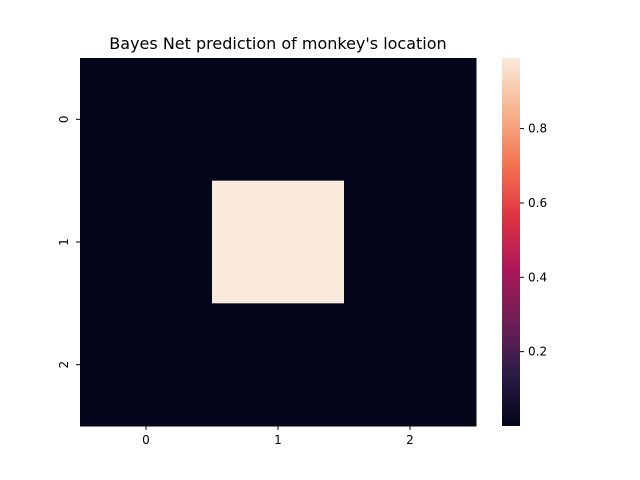 Image resolution: width=640 pixels, height=480 pixels. Describe the element at coordinates (537, 277) in the screenshot. I see `colorbar-tick-label: 0.4` at that location.